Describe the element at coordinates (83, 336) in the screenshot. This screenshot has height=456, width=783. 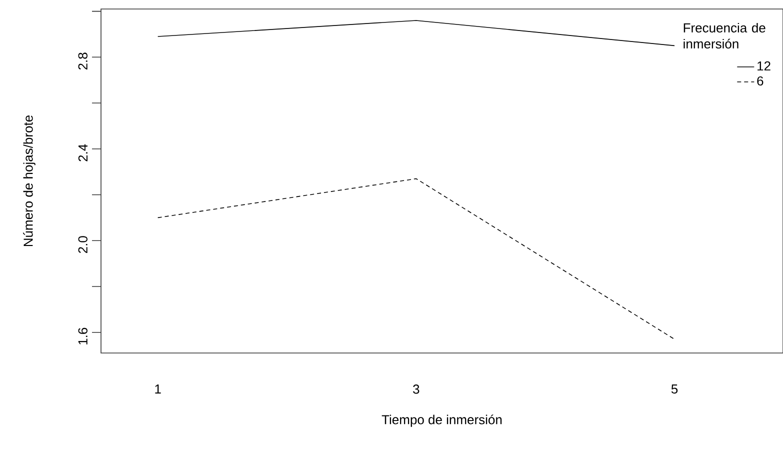
I see `y-tick-label: 1.6` at that location.